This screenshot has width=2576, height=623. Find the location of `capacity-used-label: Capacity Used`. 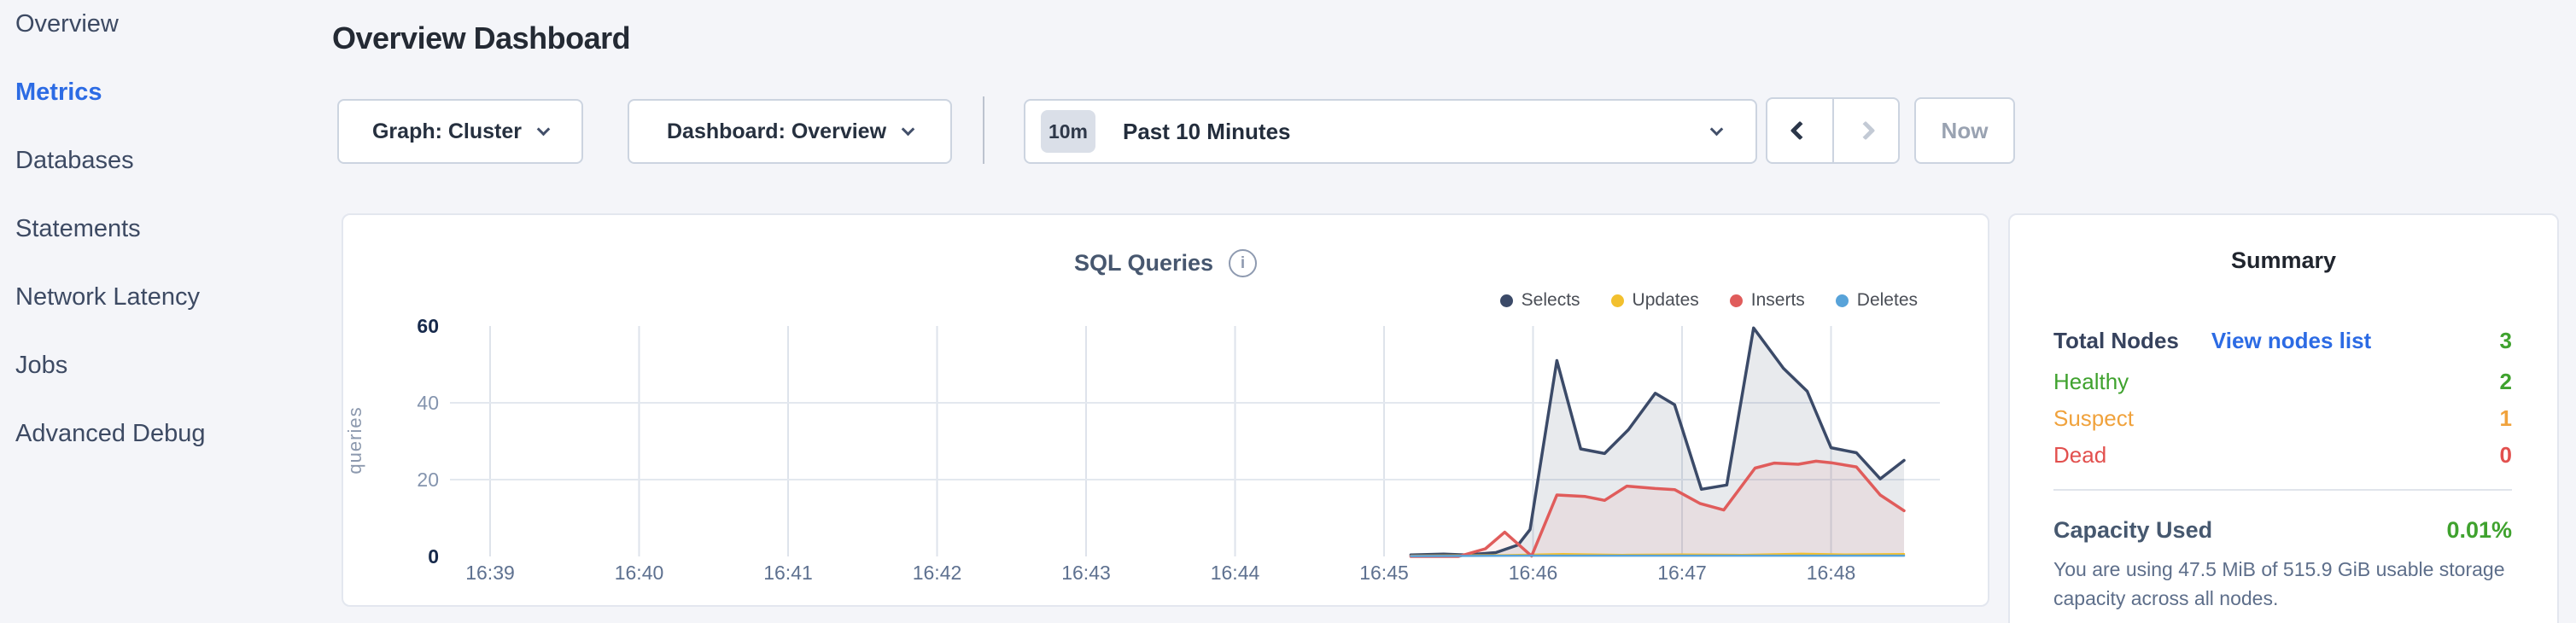

capacity-used-label: Capacity Used is located at coordinates (2133, 529).